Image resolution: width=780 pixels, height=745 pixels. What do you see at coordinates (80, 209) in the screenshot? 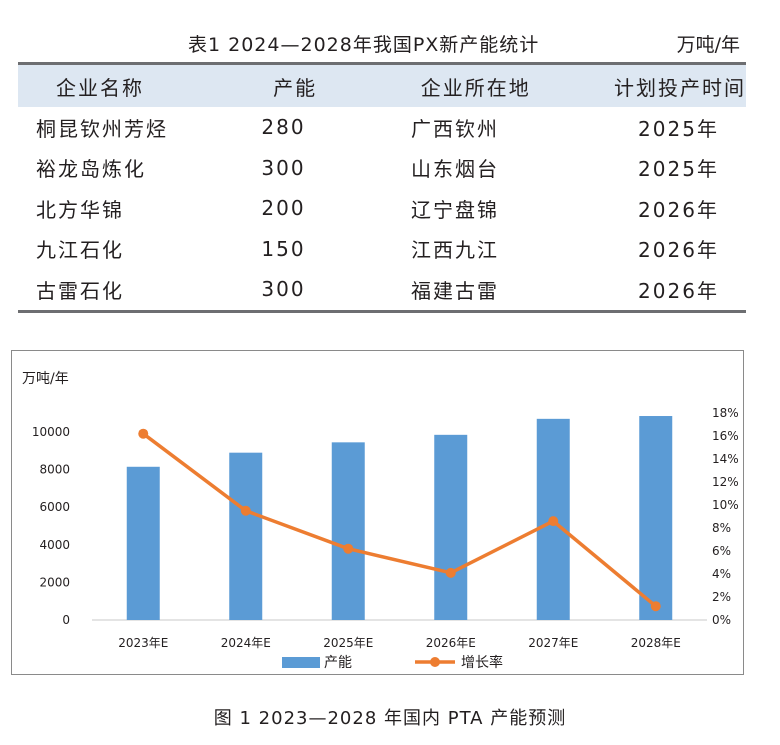
I see `cell-company: 北方华锦` at bounding box center [80, 209].